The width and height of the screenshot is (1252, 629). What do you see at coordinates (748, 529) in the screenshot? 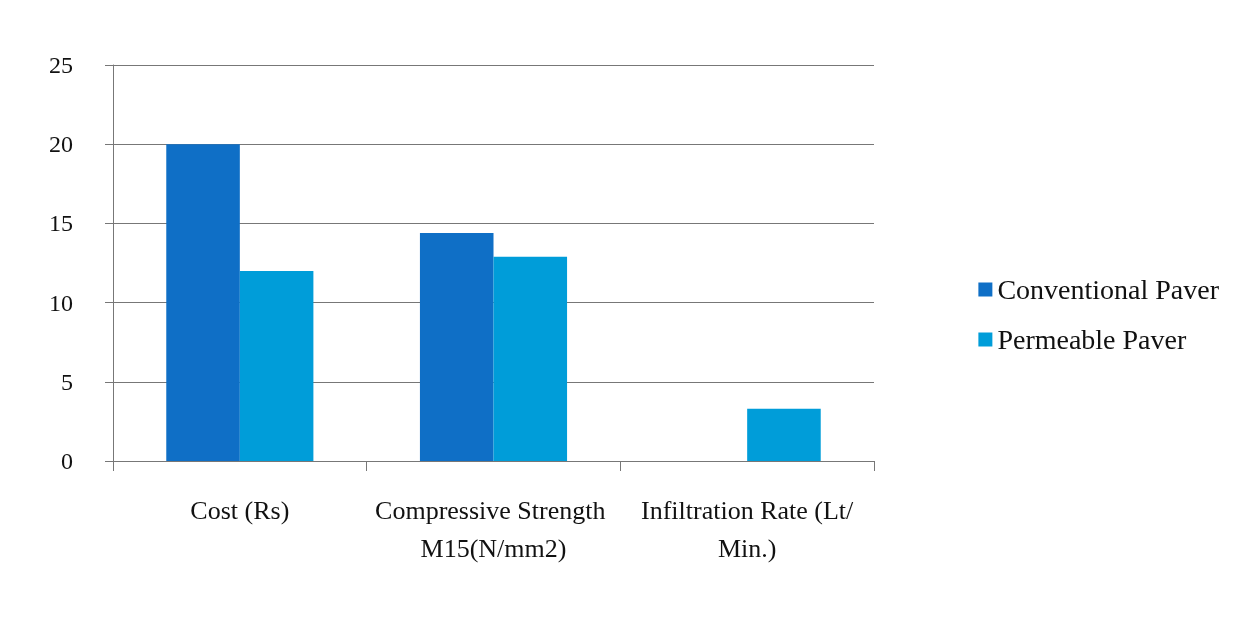
I see `x-tick-label: Infiltration Rate (Lt/Min.)` at bounding box center [748, 529].